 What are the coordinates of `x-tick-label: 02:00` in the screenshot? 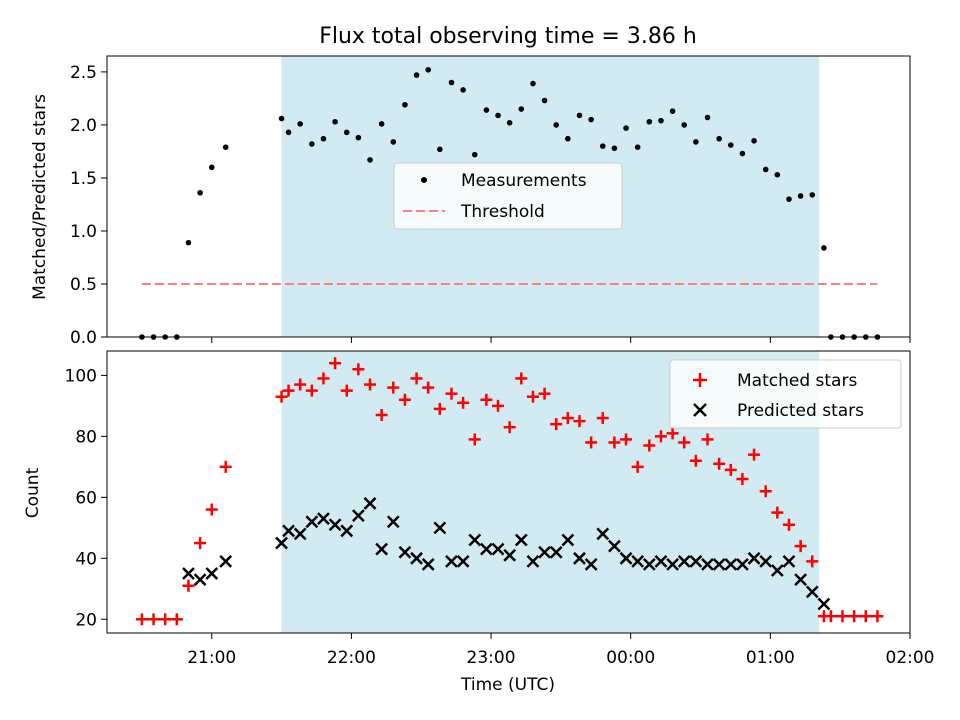 It's located at (910, 658).